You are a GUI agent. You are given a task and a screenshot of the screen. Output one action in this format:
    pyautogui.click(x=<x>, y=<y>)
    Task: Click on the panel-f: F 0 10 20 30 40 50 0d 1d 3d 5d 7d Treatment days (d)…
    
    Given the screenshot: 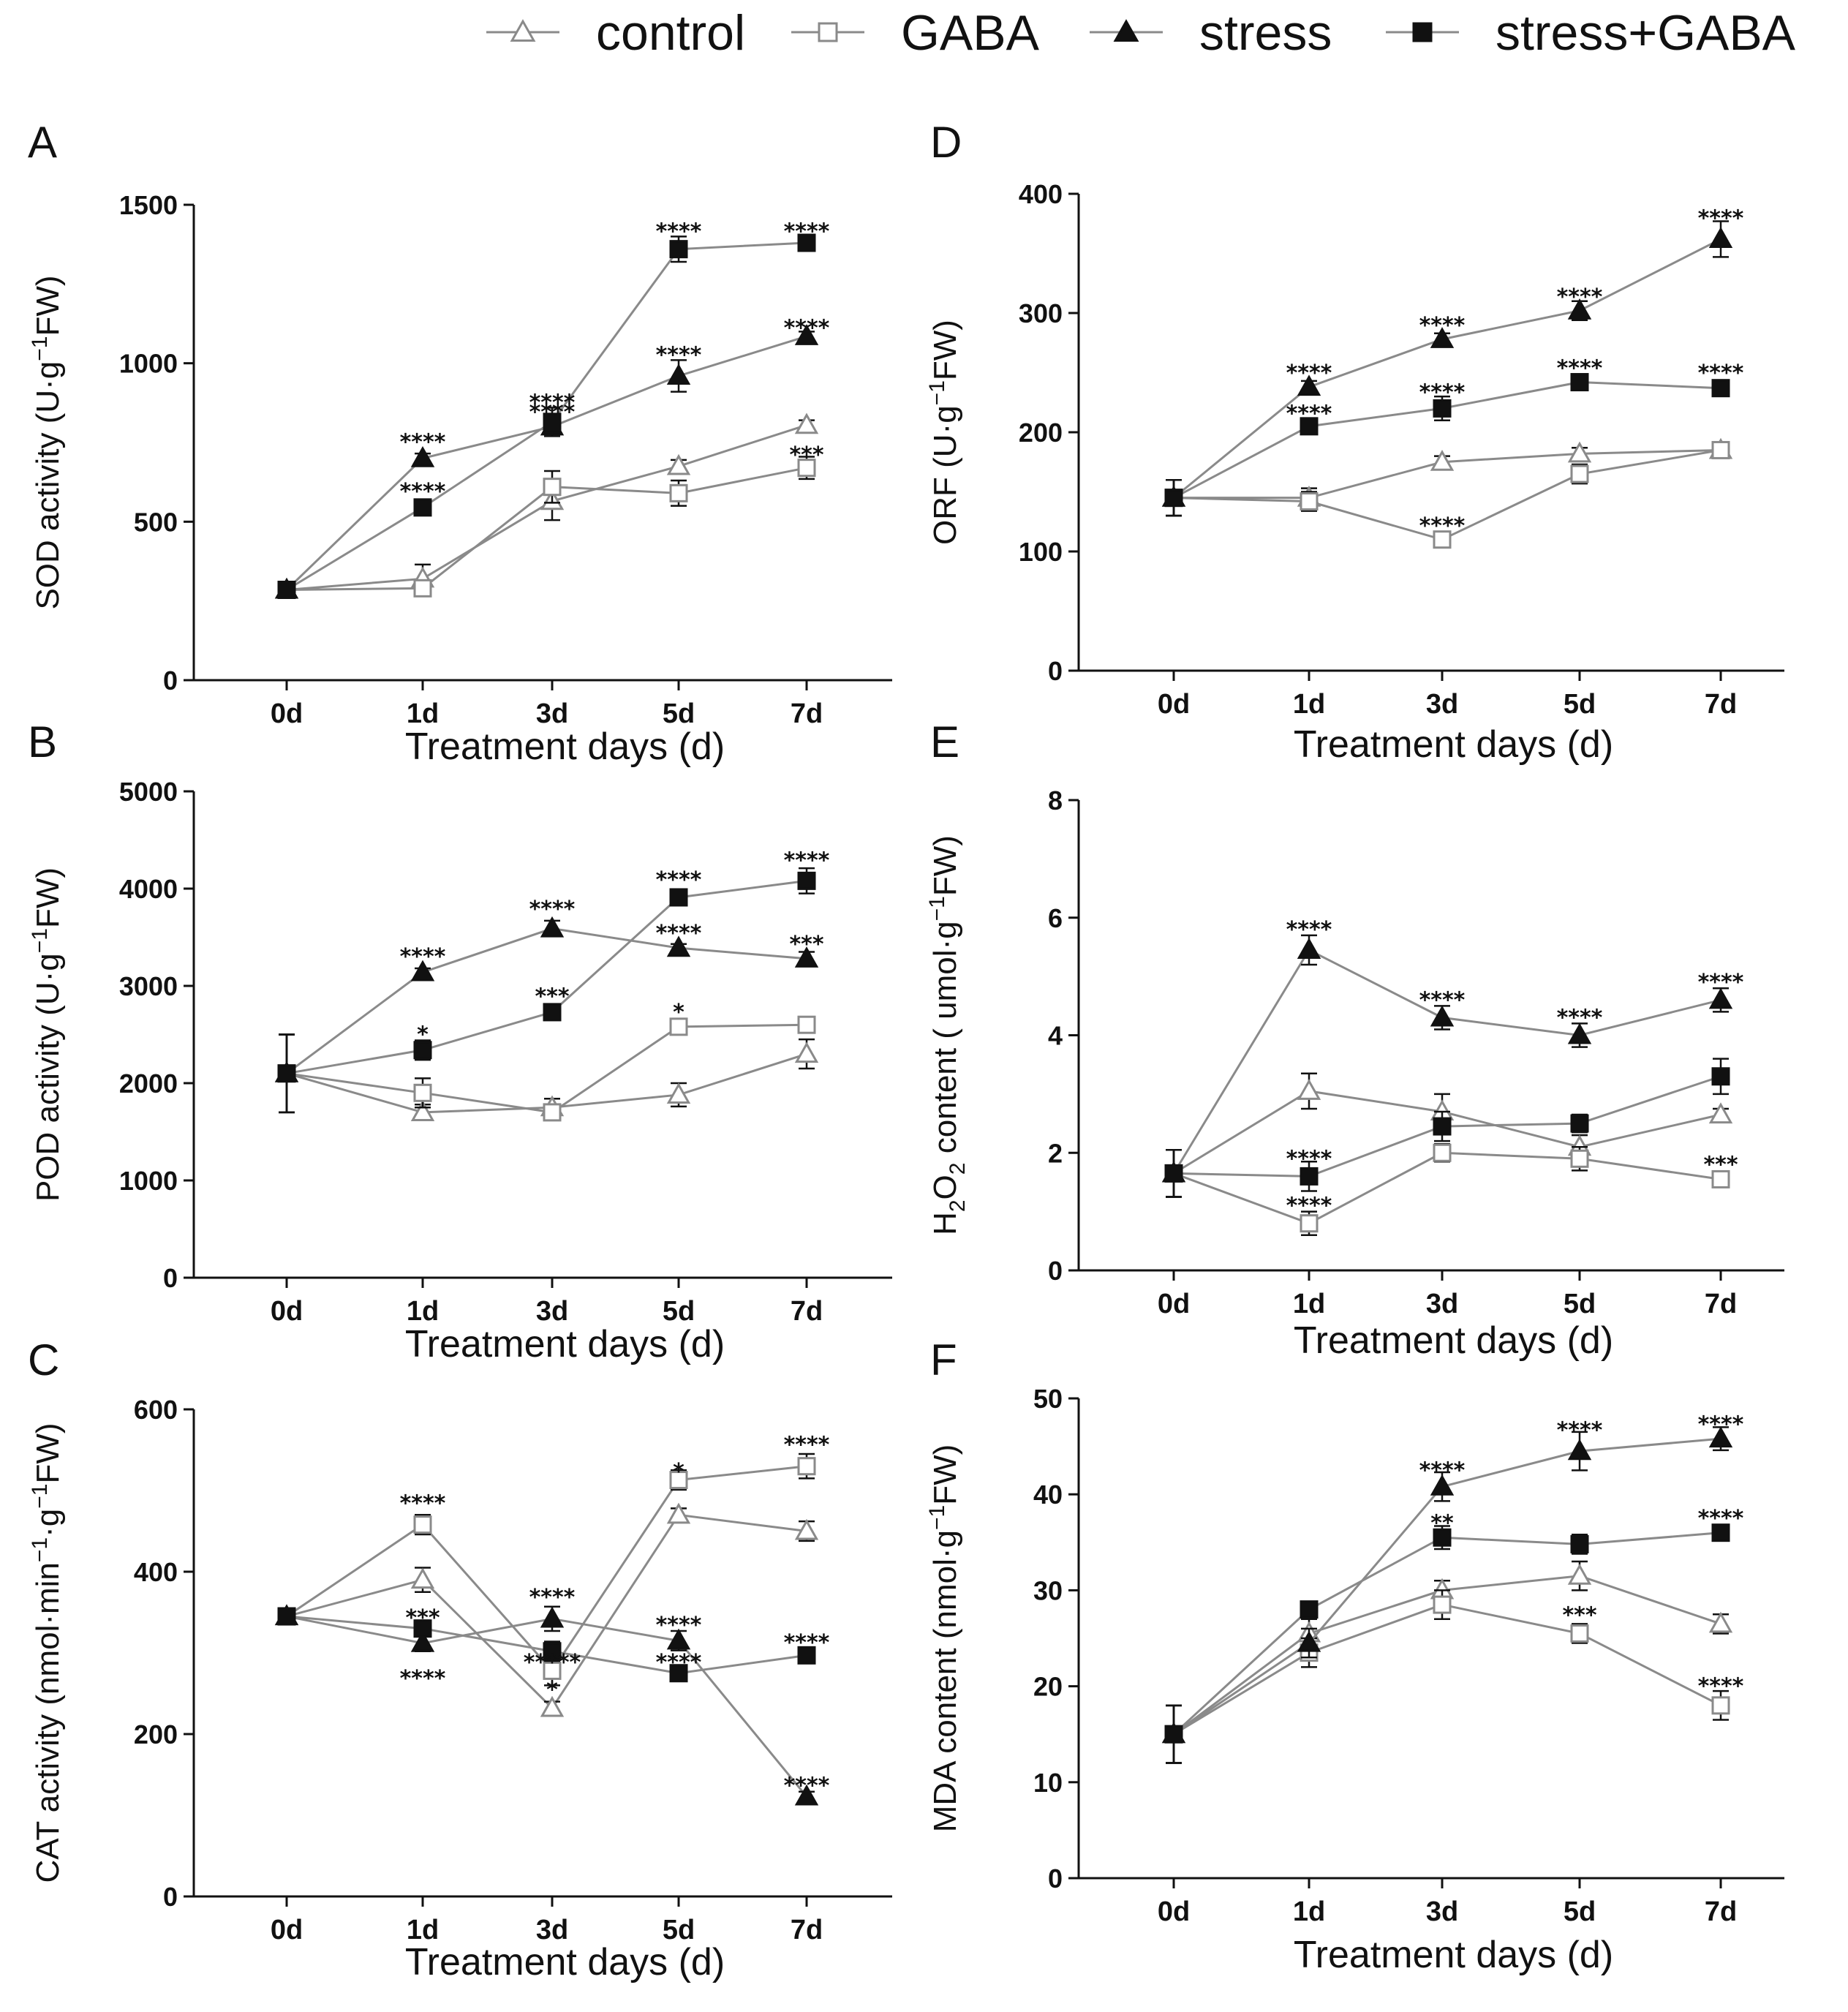 What is the action you would take?
    pyautogui.click(x=1354, y=1656)
    